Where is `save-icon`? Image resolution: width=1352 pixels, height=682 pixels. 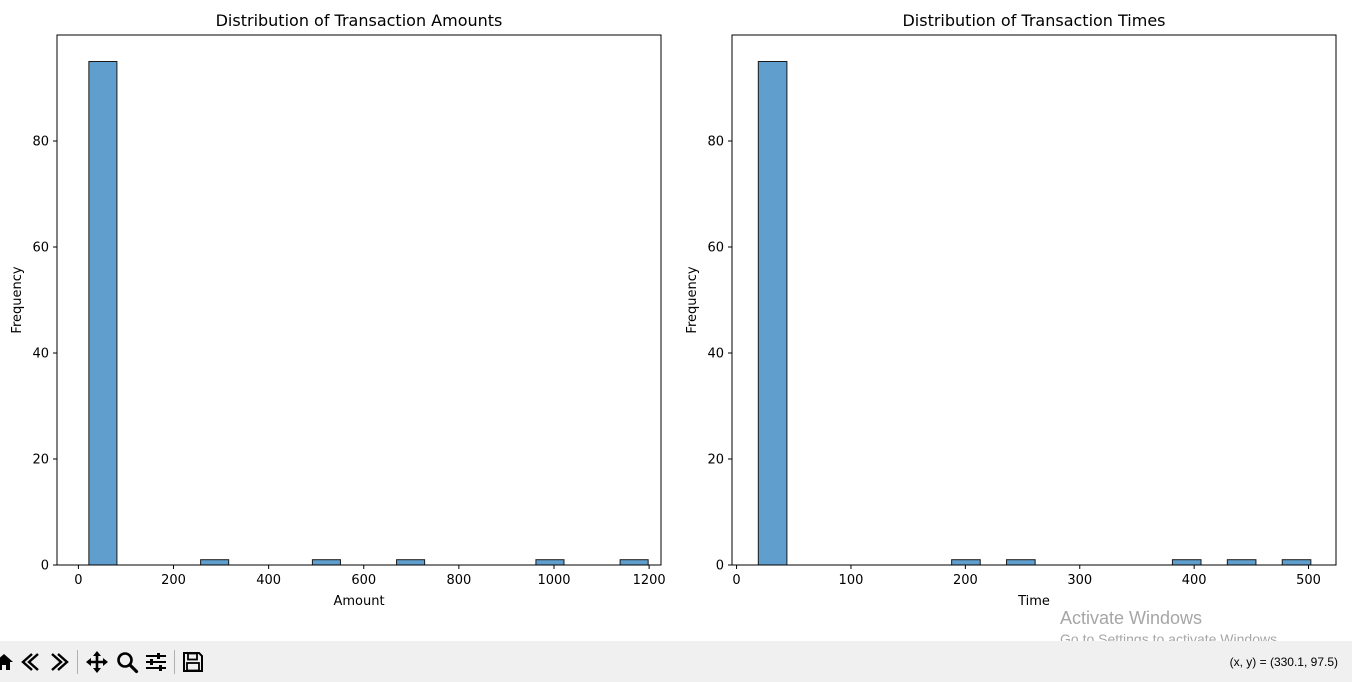
save-icon is located at coordinates (193, 662).